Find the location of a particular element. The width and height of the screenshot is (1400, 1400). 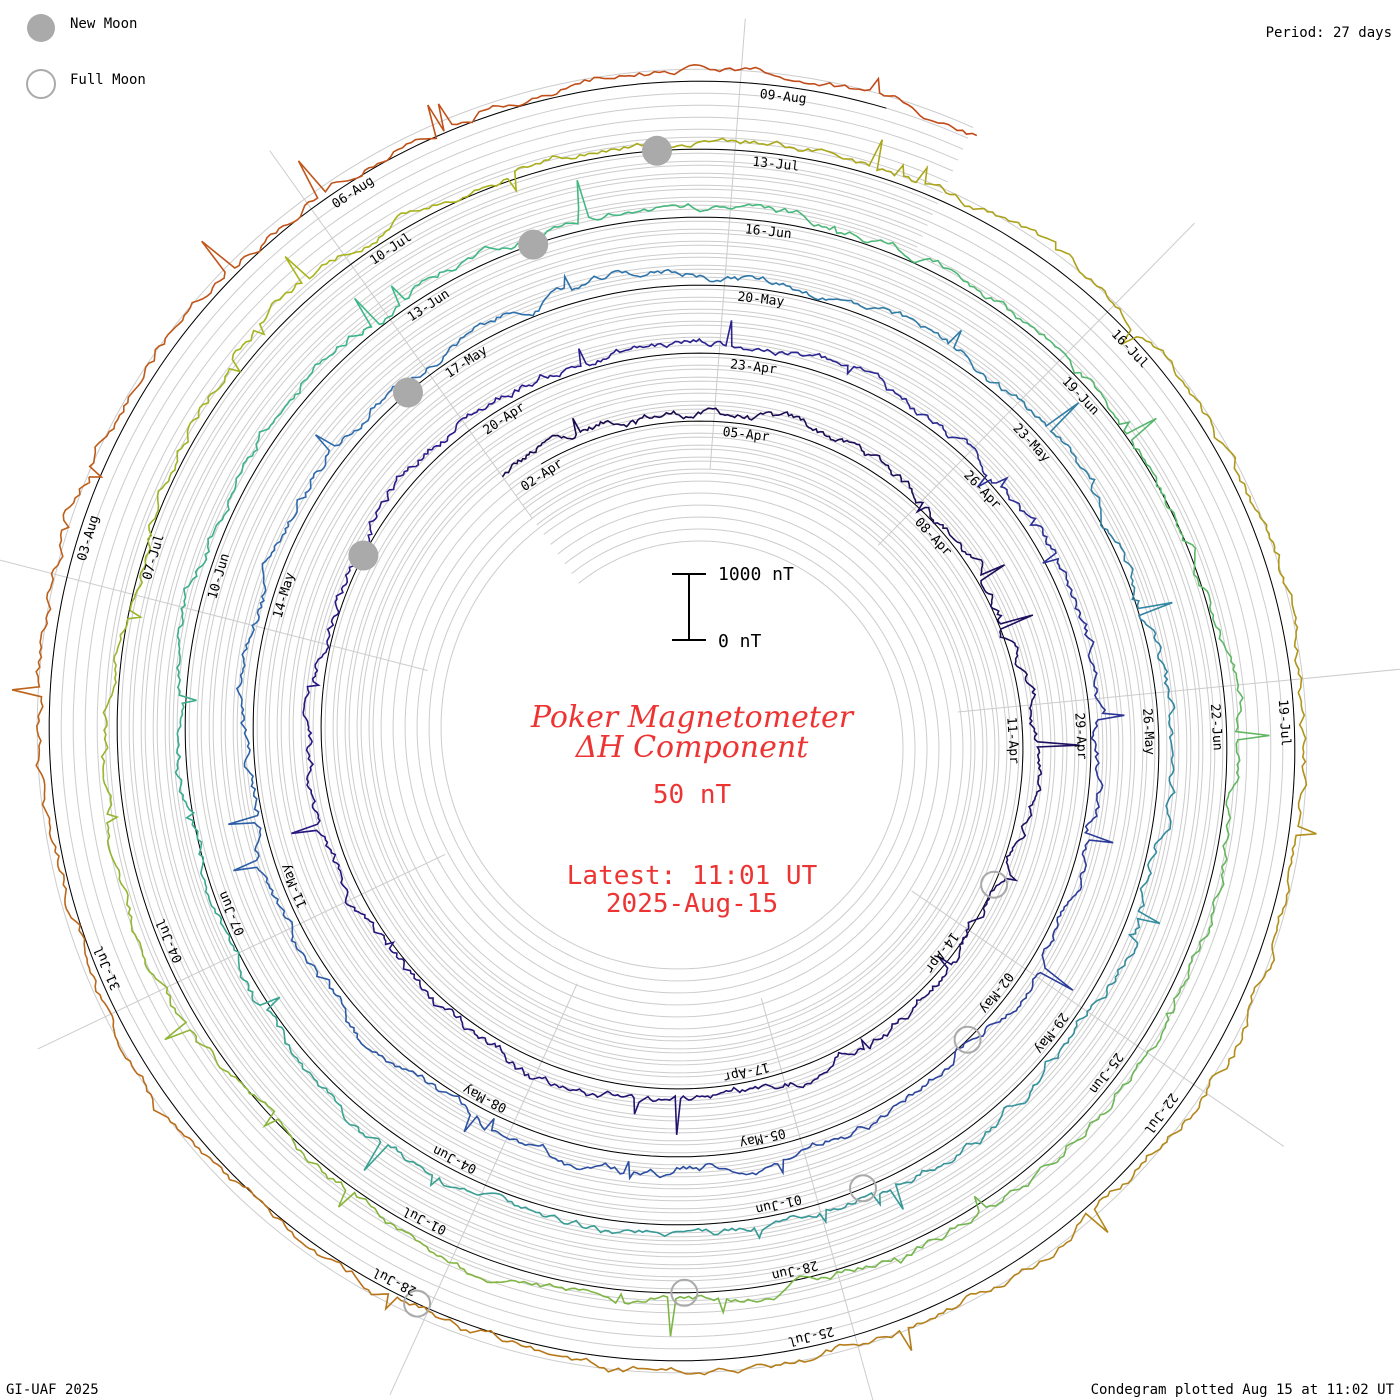

date-label: 29-Apr is located at coordinates (1080, 736).